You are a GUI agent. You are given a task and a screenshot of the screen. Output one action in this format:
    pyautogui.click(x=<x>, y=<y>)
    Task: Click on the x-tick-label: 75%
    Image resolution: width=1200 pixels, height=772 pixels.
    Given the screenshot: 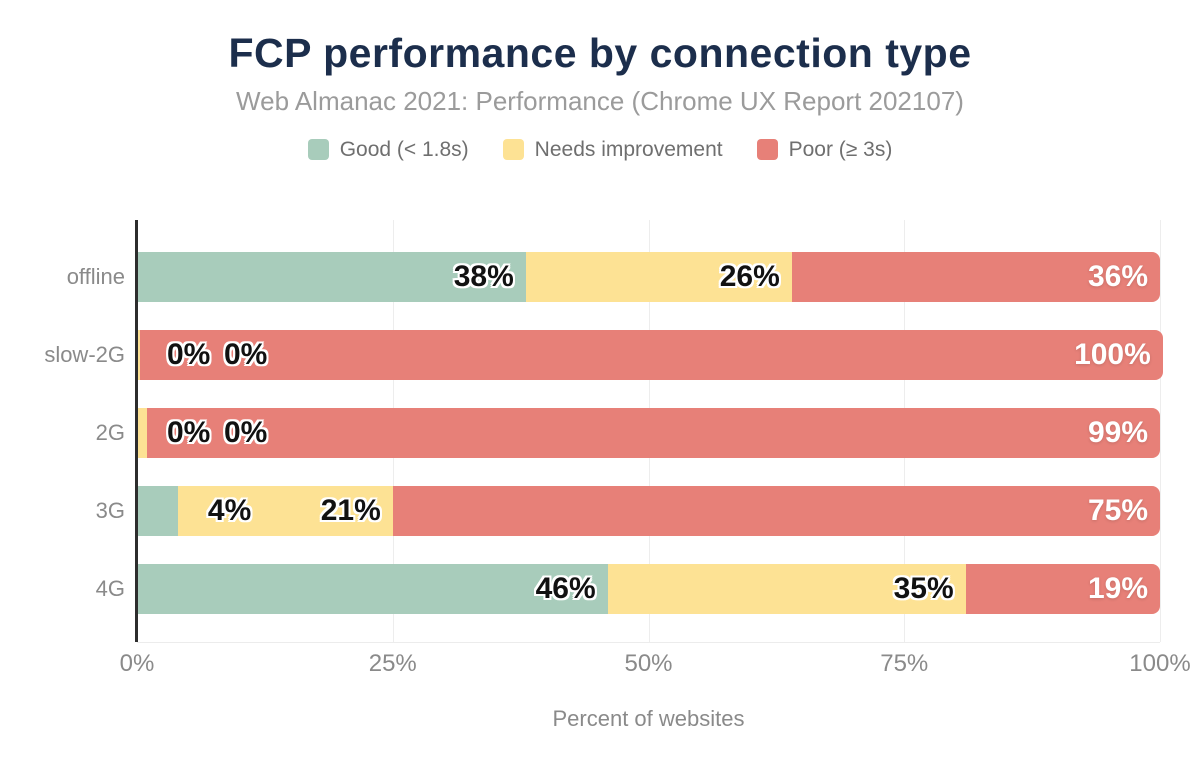 What is the action you would take?
    pyautogui.click(x=904, y=663)
    